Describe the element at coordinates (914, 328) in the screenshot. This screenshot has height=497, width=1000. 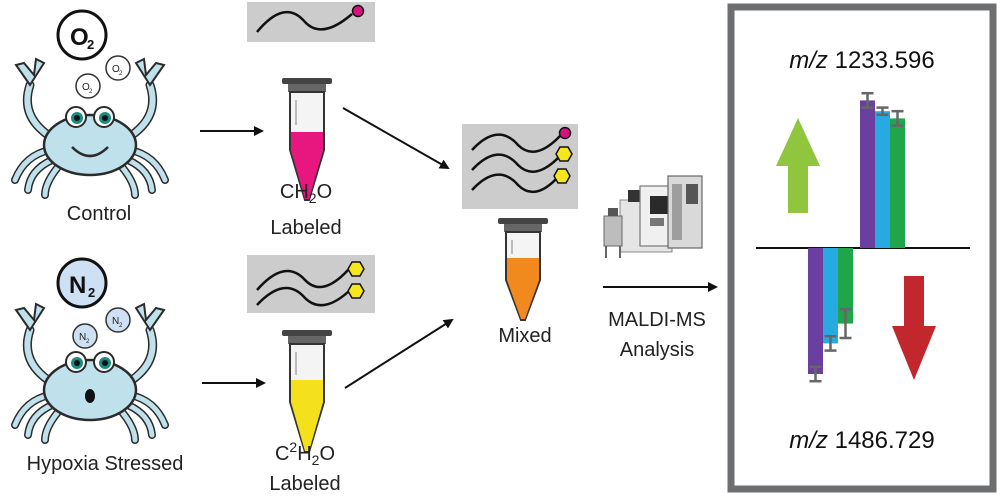
I see `down-arrow-icon` at that location.